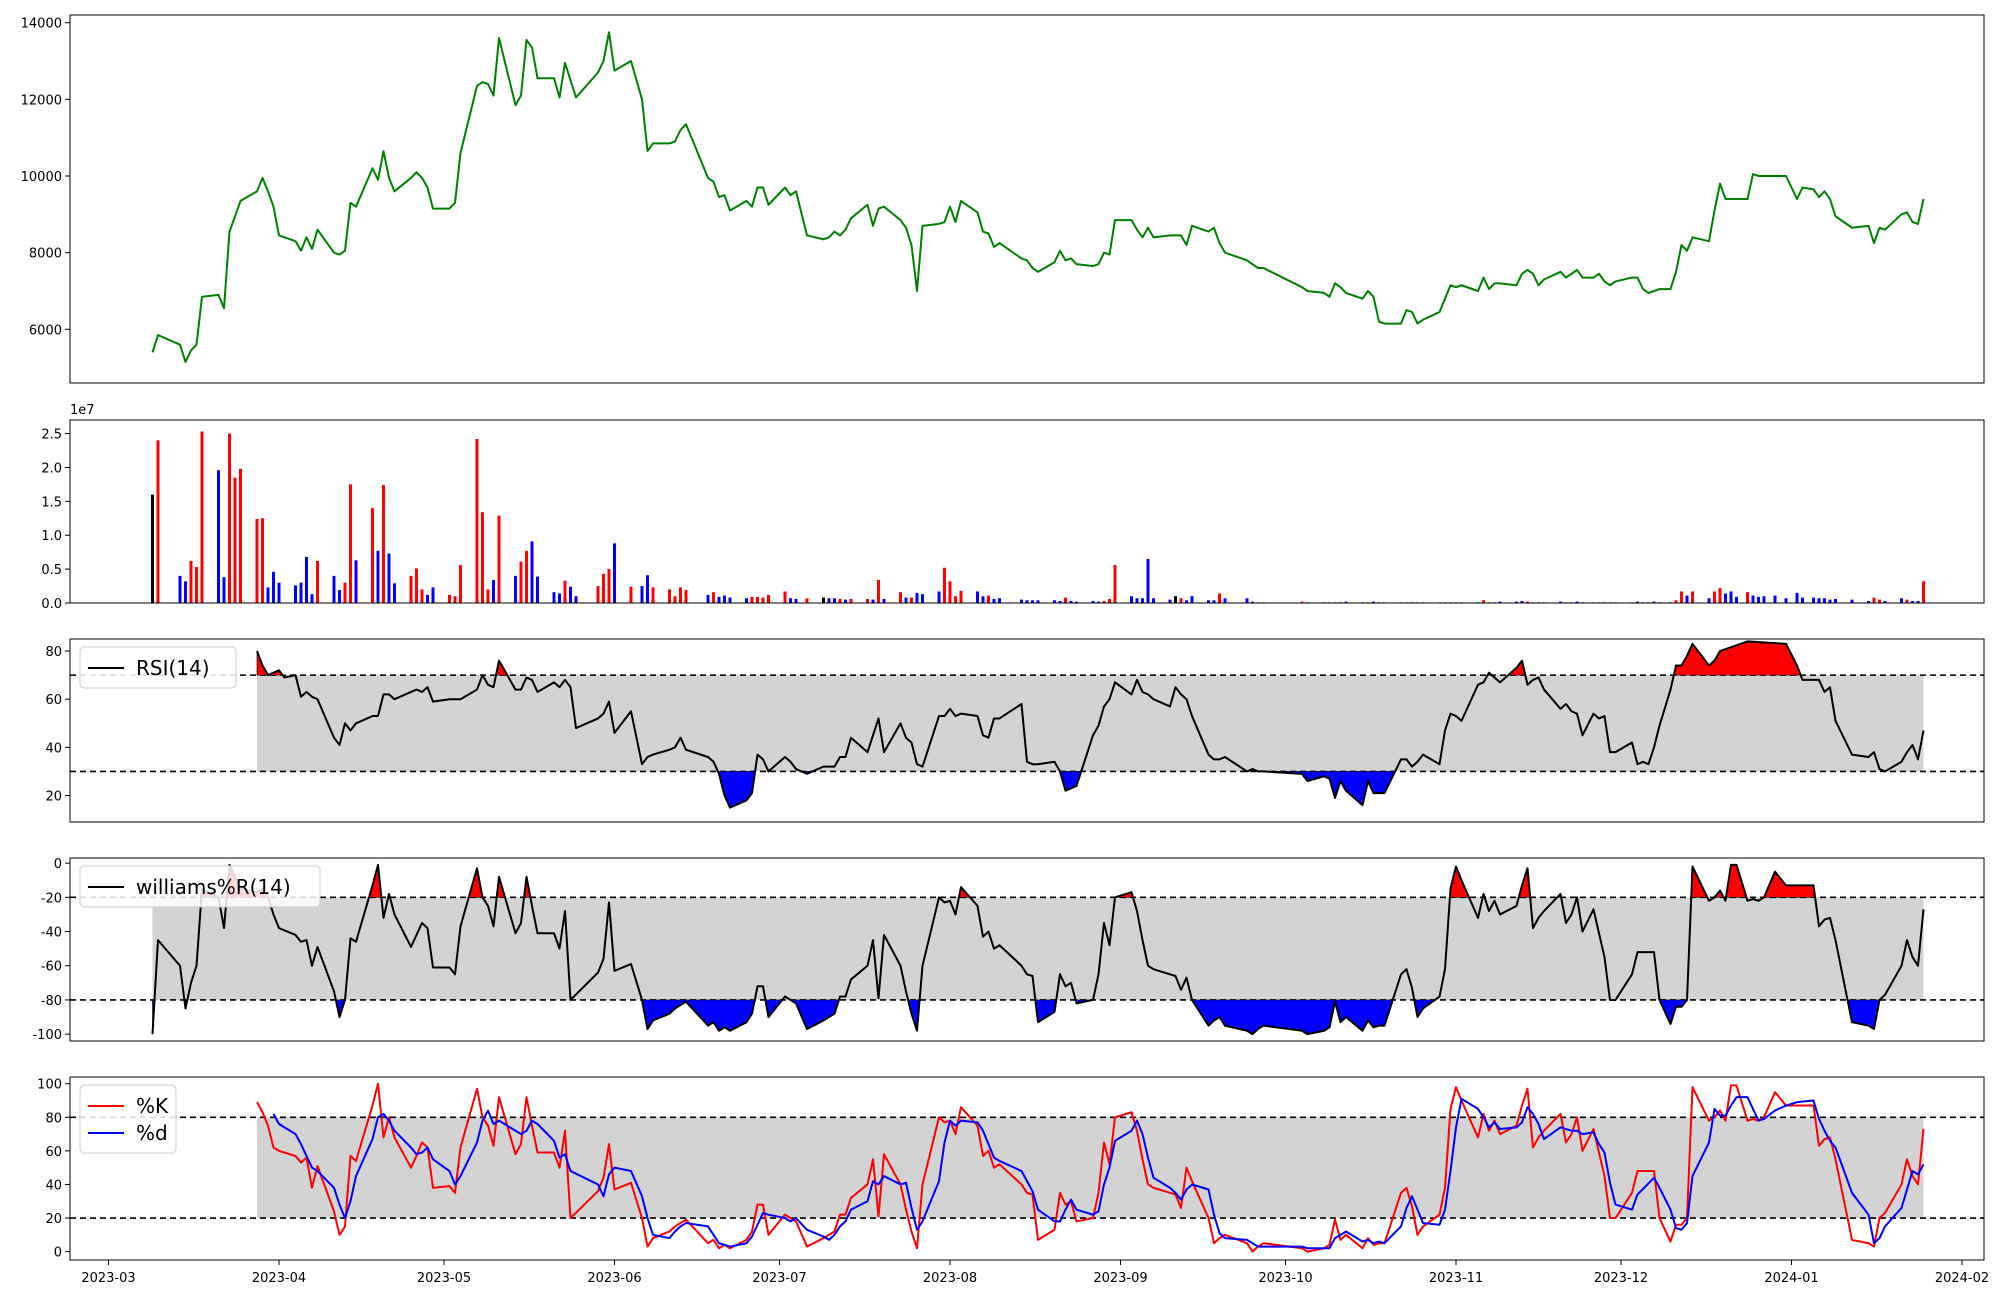 The width and height of the screenshot is (2000, 1300). I want to click on x-tick-label: 2023-05, so click(444, 1278).